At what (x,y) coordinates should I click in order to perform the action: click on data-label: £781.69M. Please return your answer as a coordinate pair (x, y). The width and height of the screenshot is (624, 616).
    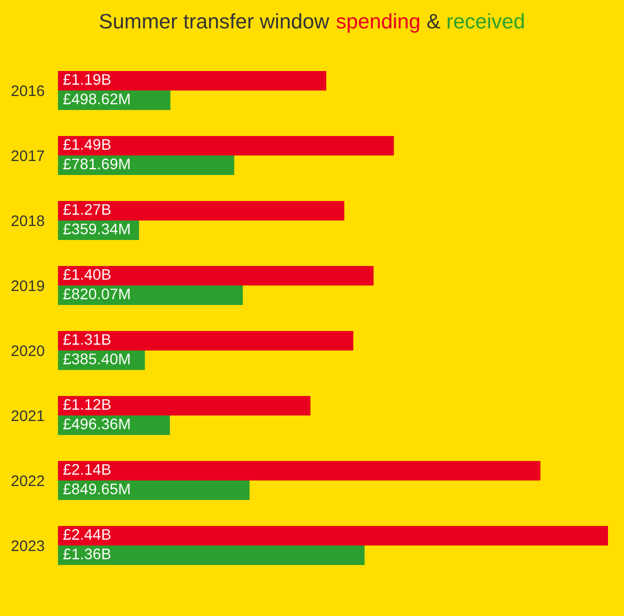
    Looking at the image, I should click on (96, 164).